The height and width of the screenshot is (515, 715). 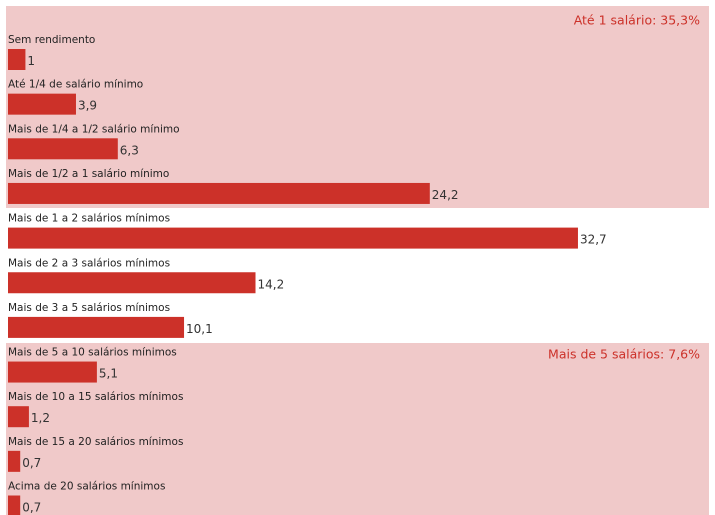 I want to click on value-label: 3,9, so click(x=87, y=106).